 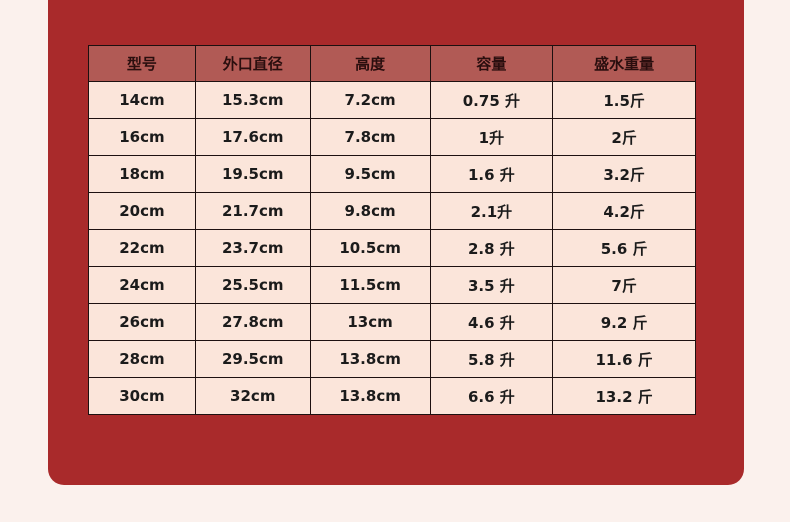 I want to click on table-cell: 7.8cm, so click(x=370, y=137).